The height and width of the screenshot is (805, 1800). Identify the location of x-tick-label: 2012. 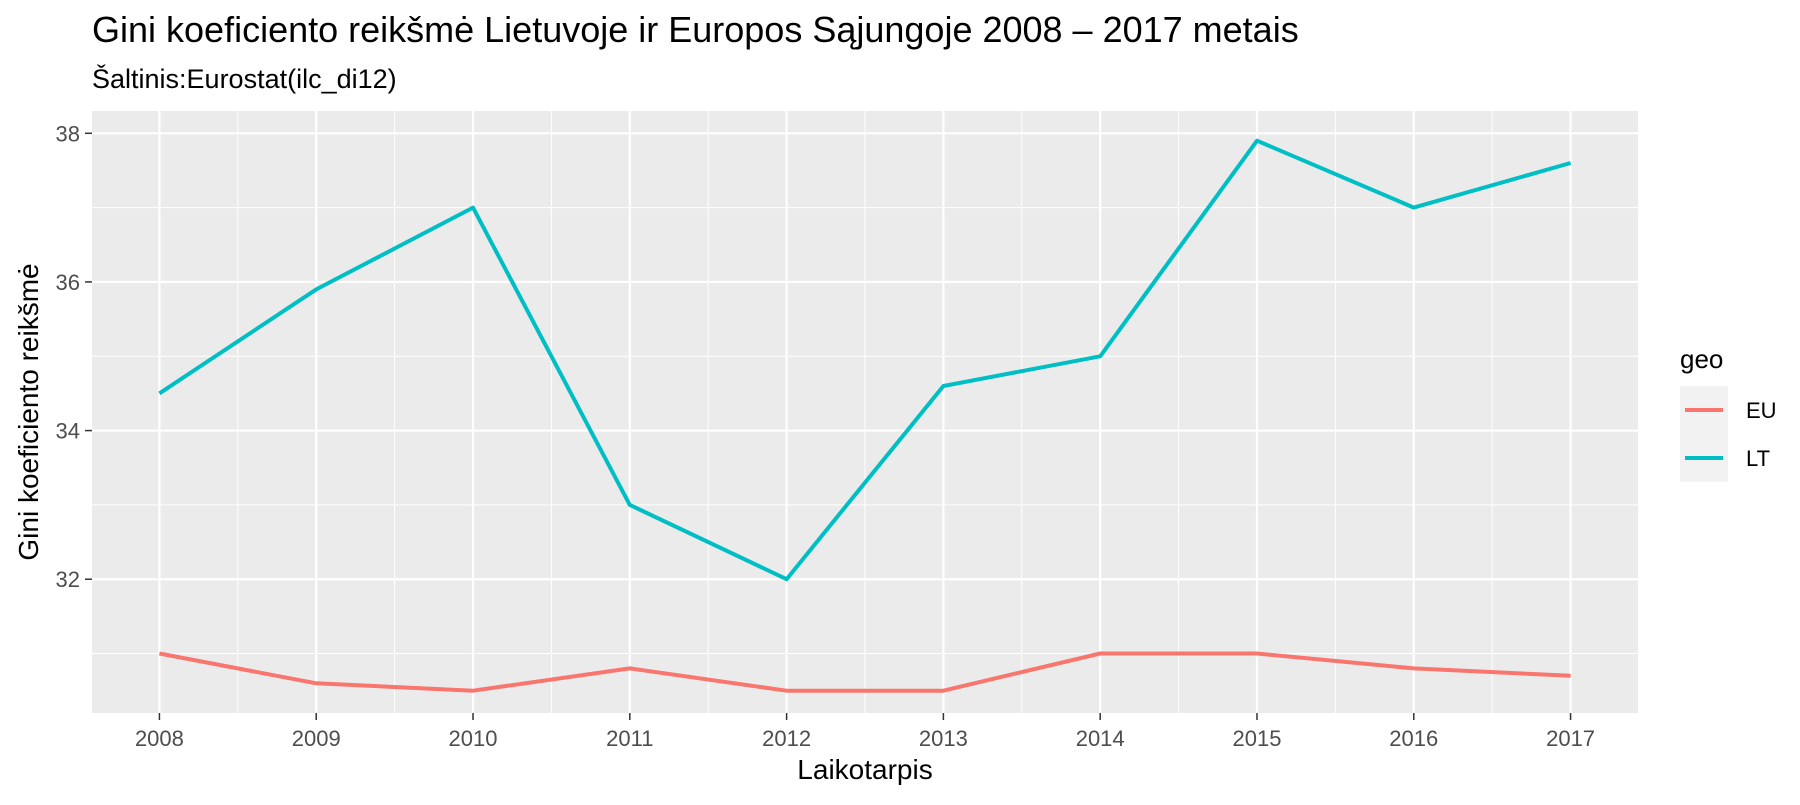
(786, 738).